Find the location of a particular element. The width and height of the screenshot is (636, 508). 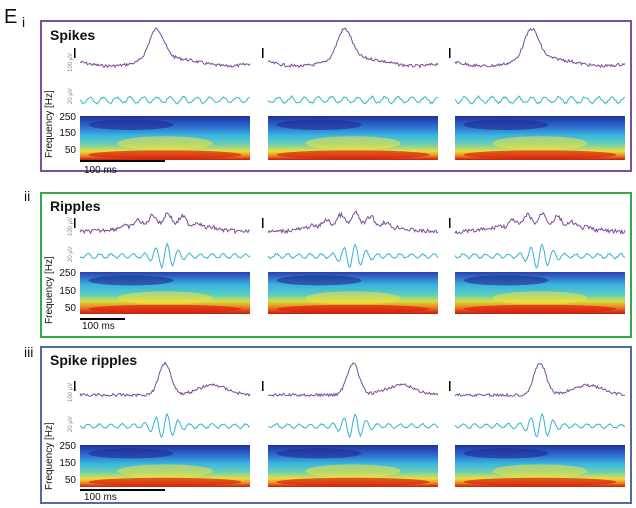

spike-ripples-time-scale-label: 100 ms is located at coordinates (100, 497).